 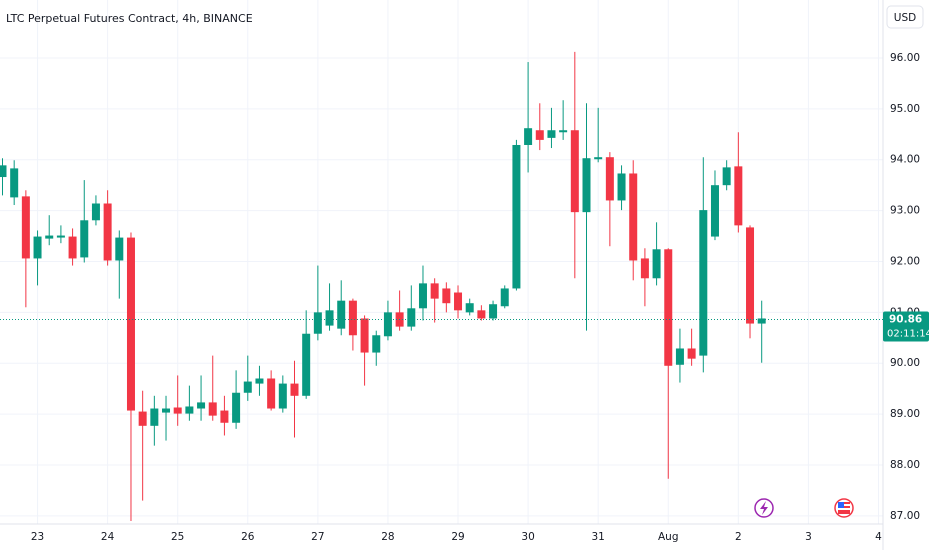 What do you see at coordinates (457, 537) in the screenshot?
I see `x-tick-label: 29` at bounding box center [457, 537].